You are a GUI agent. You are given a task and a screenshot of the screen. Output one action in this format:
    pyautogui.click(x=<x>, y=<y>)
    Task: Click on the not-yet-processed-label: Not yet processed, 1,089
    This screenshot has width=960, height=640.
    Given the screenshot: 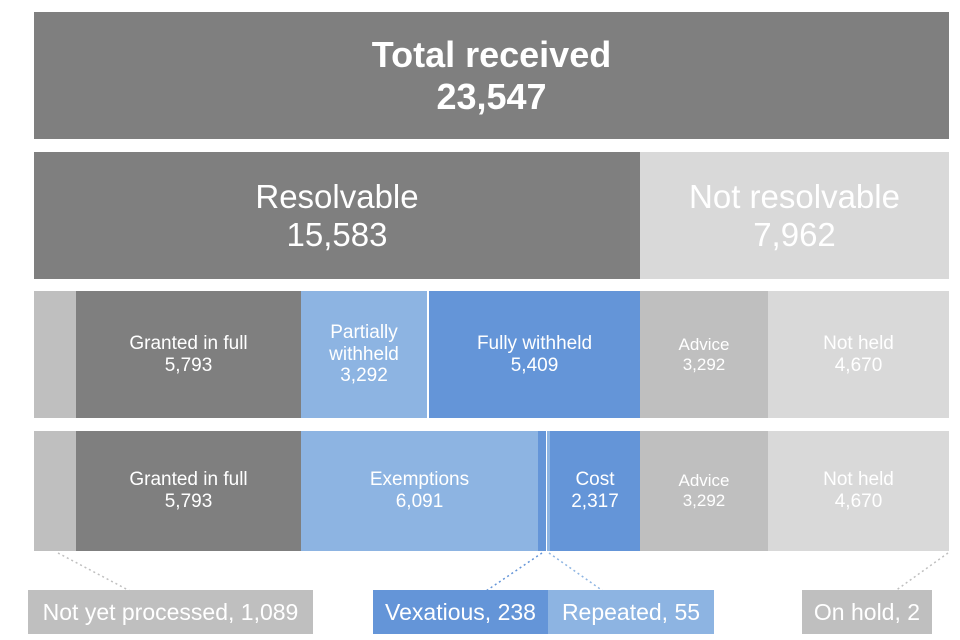 What is the action you would take?
    pyautogui.click(x=170, y=612)
    